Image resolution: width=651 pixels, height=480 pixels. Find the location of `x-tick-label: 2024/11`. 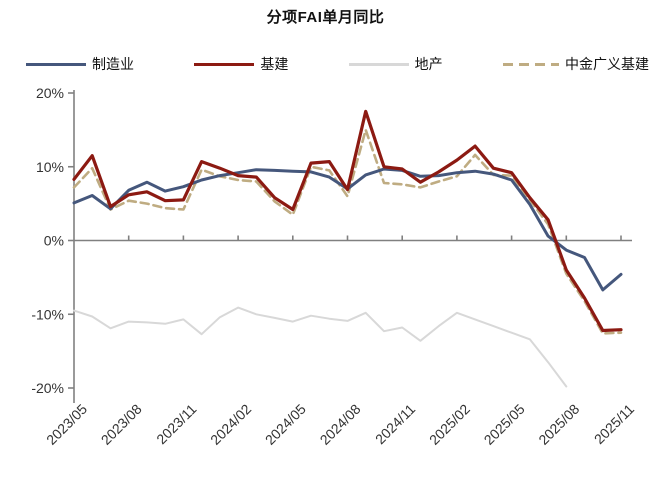

x-tick-label: 2024/11 is located at coordinates (395, 424).